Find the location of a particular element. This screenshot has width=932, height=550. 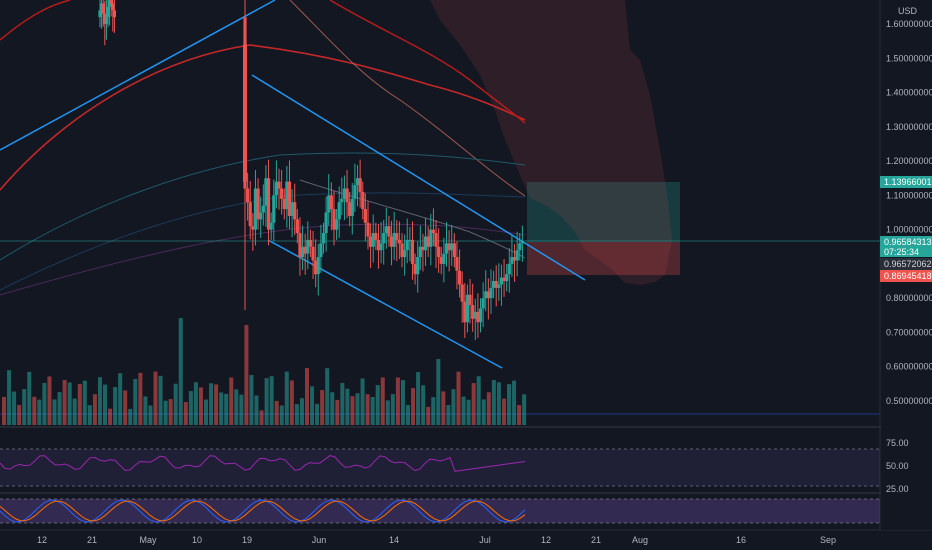

ma-purple-line is located at coordinates (263, 259).